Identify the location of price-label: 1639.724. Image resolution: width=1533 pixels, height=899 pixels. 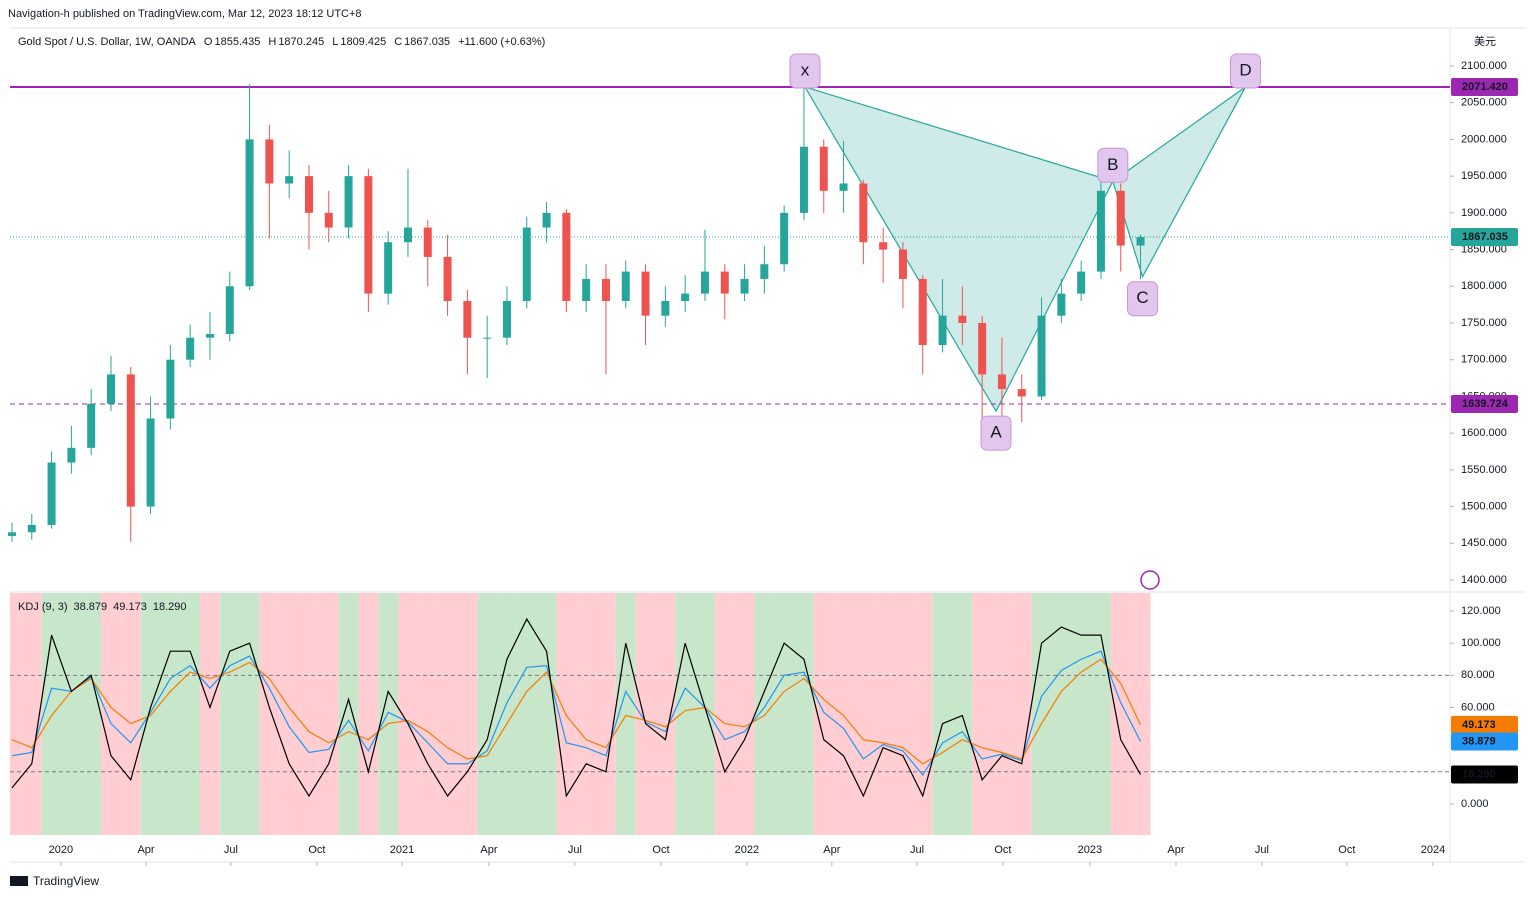
(1485, 404).